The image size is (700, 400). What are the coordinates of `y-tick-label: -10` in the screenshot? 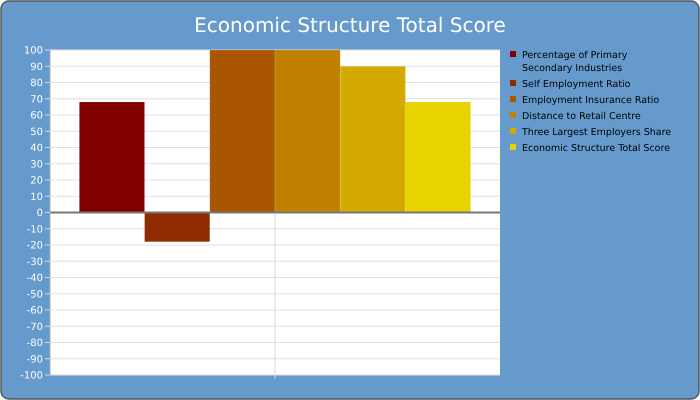 It's located at (34, 230).